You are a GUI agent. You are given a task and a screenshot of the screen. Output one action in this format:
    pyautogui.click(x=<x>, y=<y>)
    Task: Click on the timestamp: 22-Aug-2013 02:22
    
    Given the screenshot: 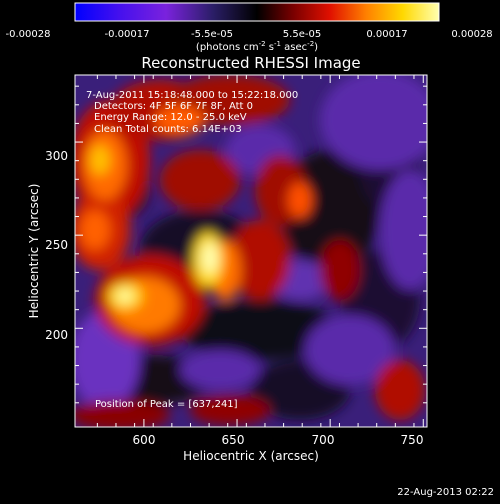 What is the action you would take?
    pyautogui.click(x=445, y=492)
    